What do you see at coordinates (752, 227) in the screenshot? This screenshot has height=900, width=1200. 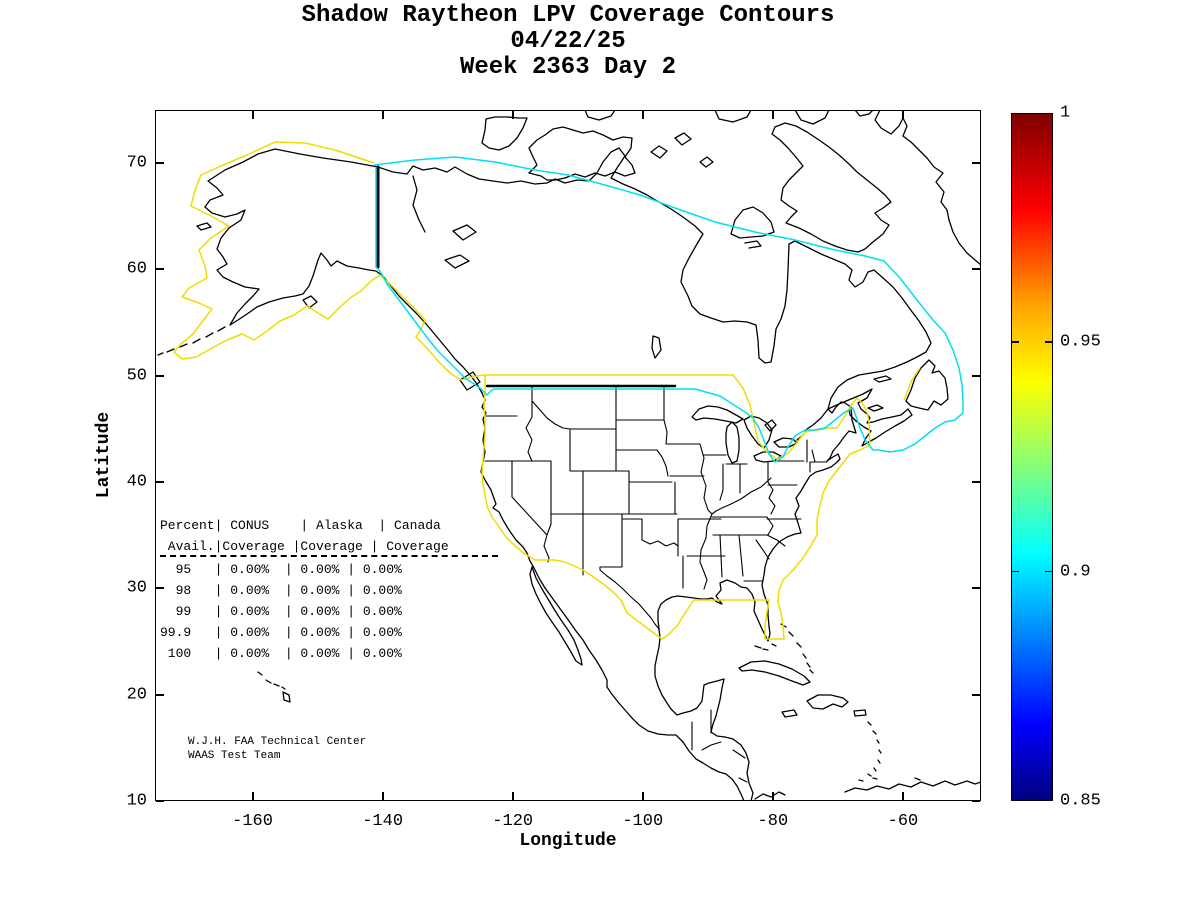 I see `southampton-island` at bounding box center [752, 227].